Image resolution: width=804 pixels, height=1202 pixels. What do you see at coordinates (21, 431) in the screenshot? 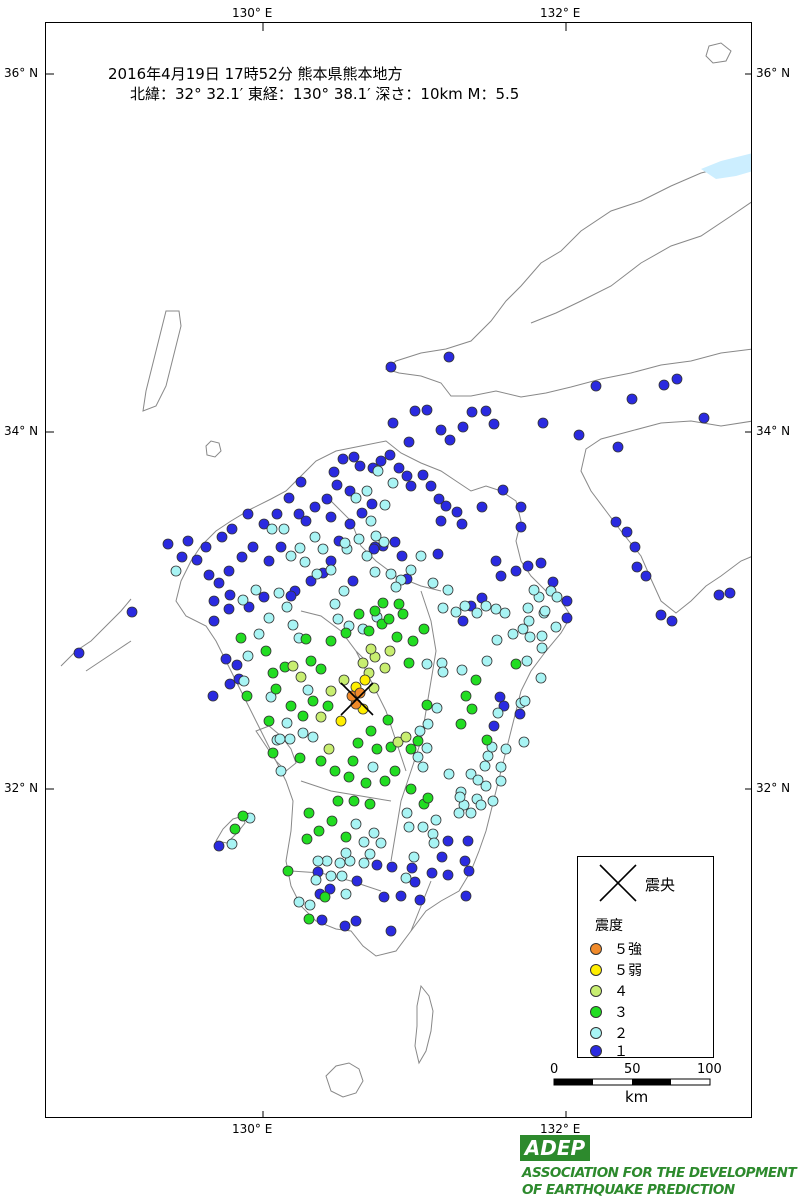
I see `lat-label-34-left: 34° N` at bounding box center [21, 431].